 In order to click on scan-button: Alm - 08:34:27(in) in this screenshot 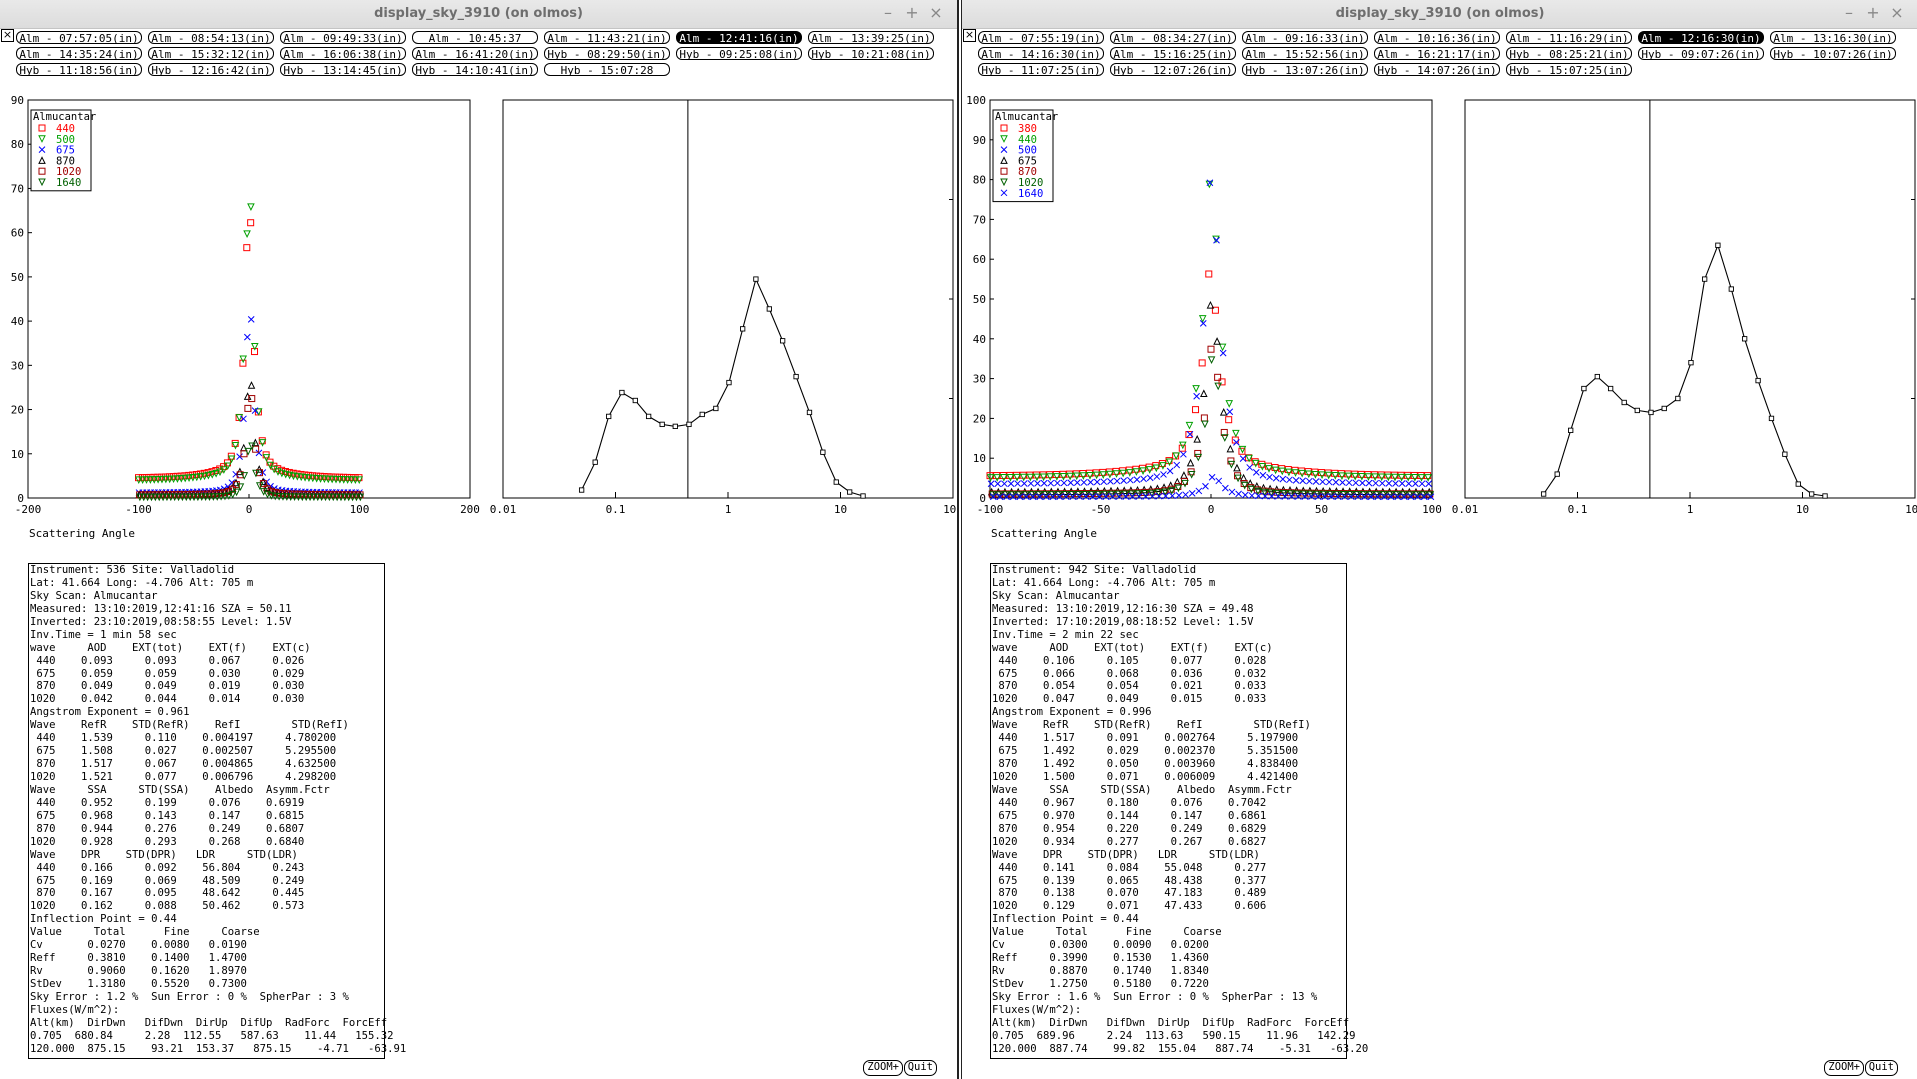, I will do `click(1173, 38)`.